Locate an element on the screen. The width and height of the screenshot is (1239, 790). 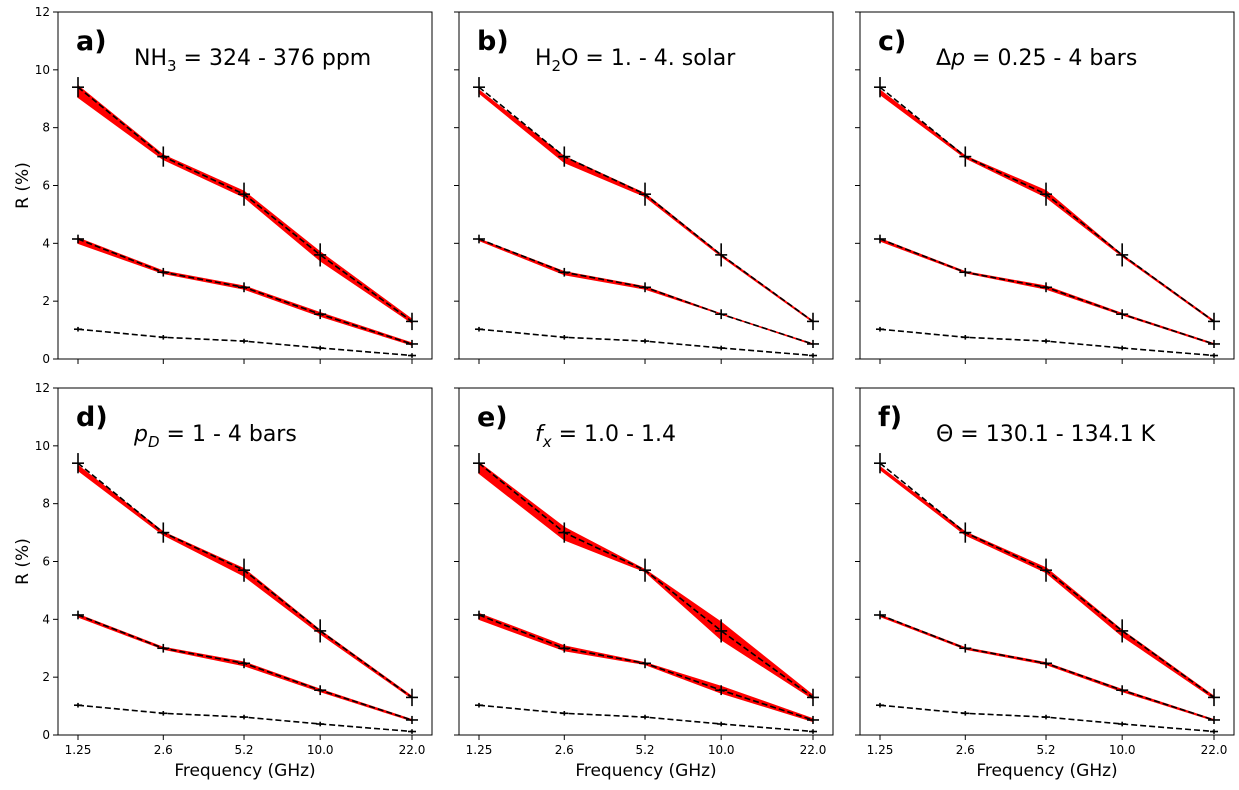
panel-letter: c) is located at coordinates (892, 41).